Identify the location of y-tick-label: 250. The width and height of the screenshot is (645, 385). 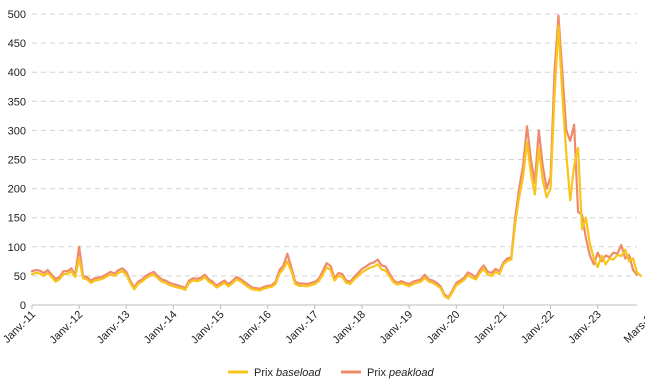
(17, 161).